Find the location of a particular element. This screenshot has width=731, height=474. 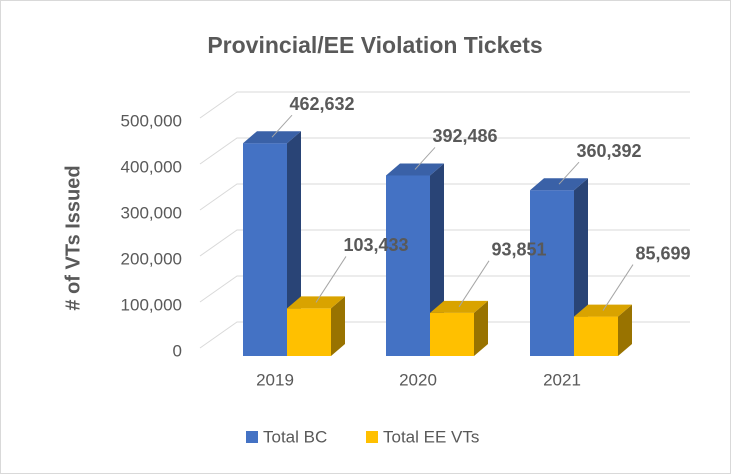

y-tick-label: 0 is located at coordinates (177, 350).